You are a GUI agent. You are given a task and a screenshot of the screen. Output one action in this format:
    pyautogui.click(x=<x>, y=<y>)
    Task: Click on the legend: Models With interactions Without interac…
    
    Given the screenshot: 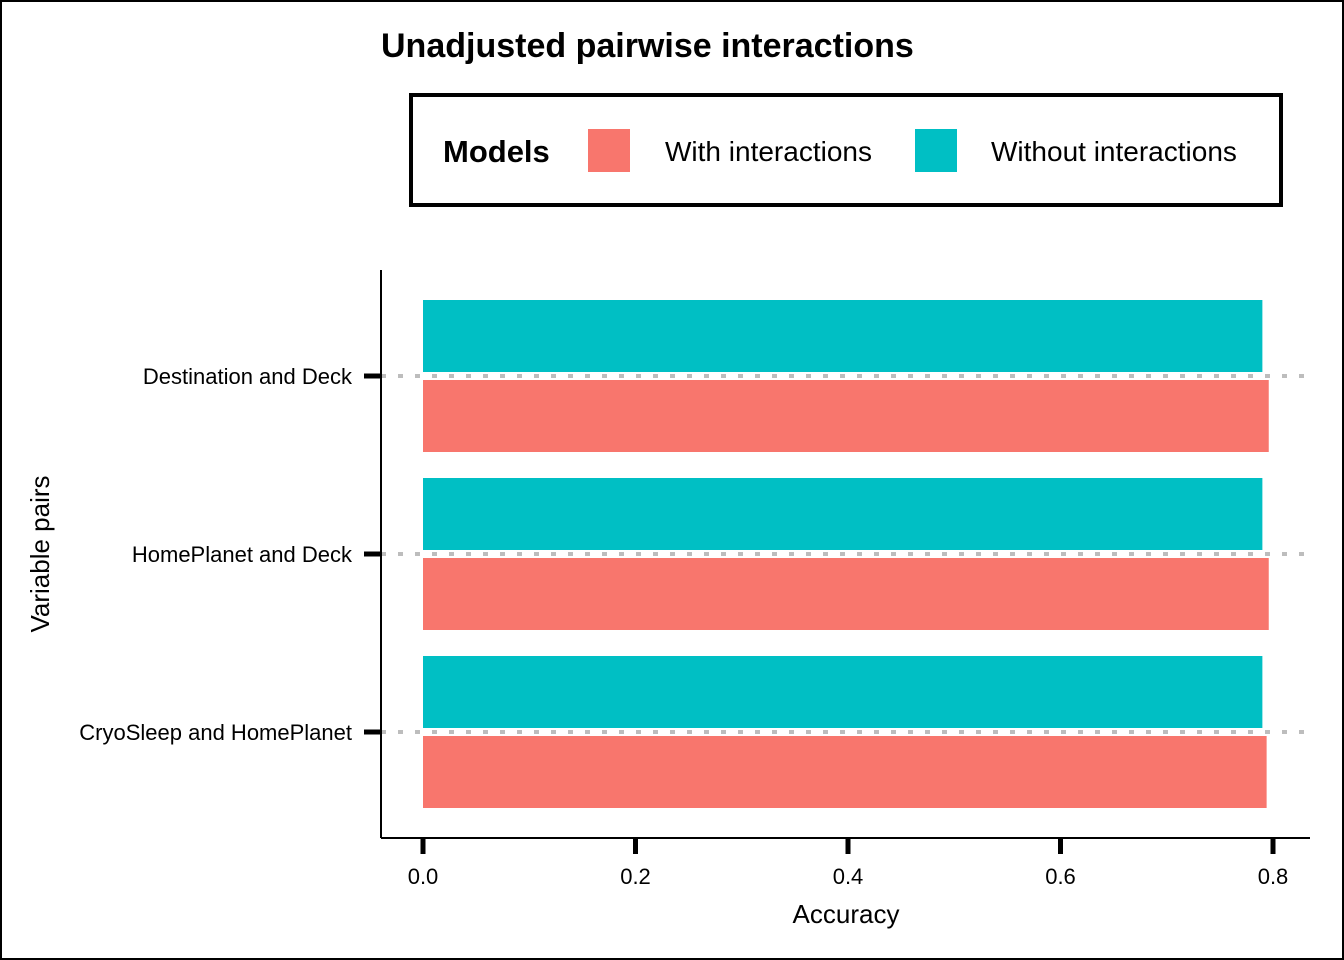 What is the action you would take?
    pyautogui.click(x=846, y=150)
    